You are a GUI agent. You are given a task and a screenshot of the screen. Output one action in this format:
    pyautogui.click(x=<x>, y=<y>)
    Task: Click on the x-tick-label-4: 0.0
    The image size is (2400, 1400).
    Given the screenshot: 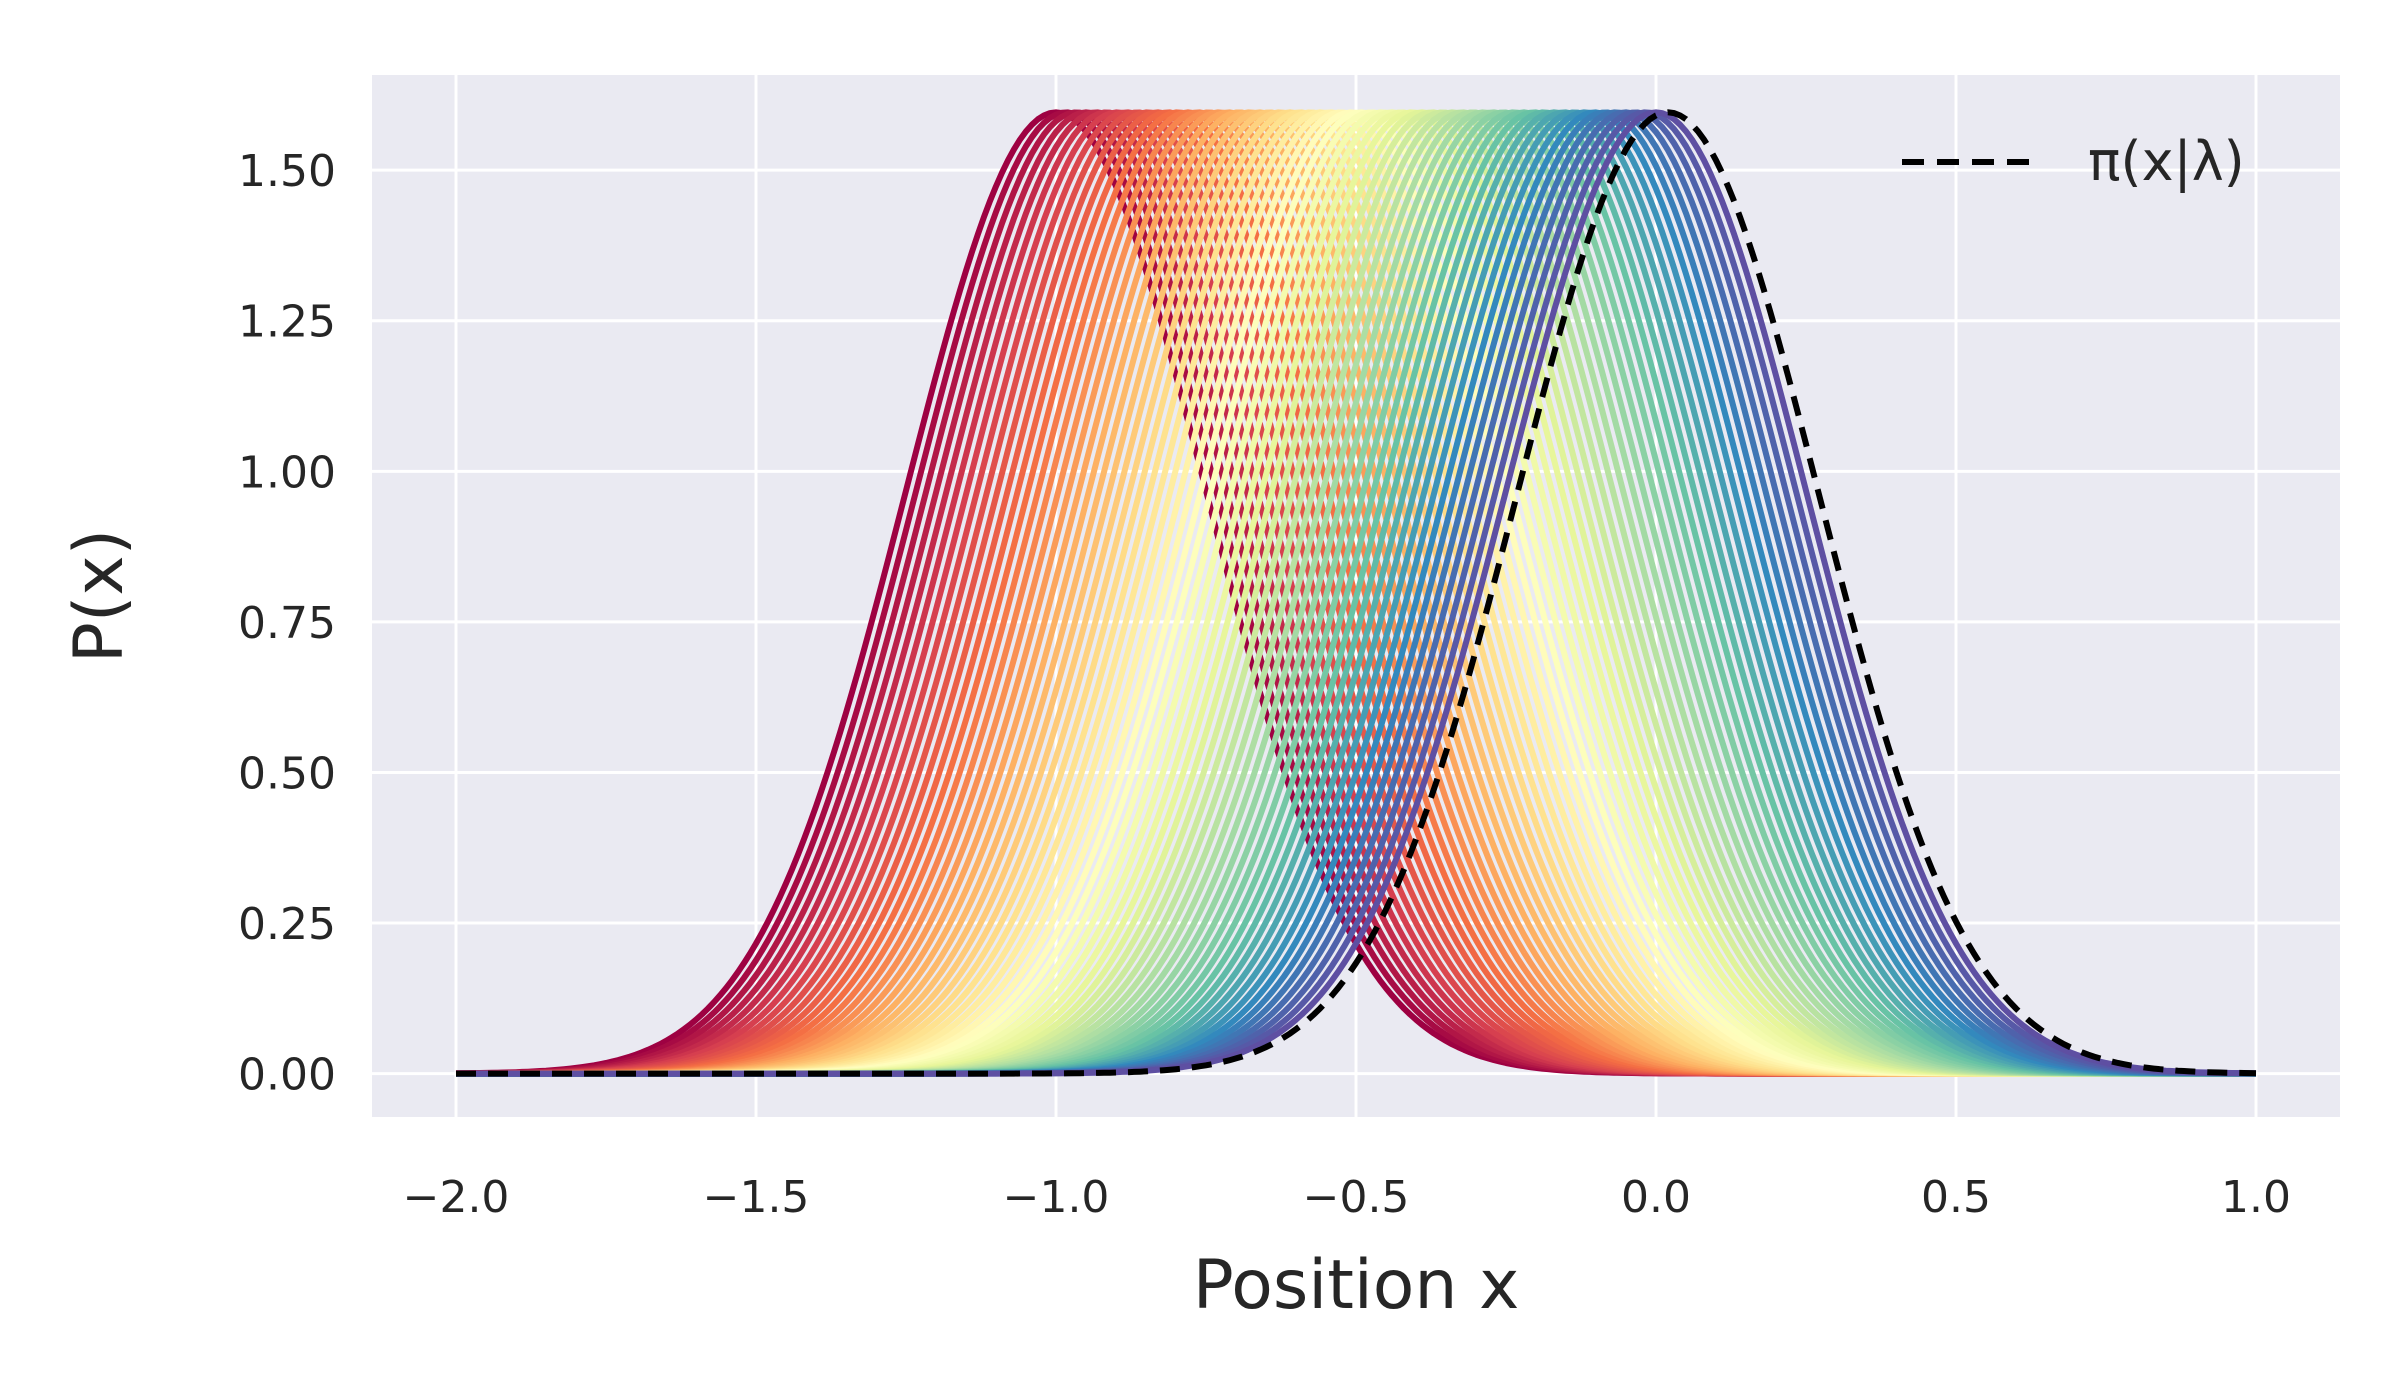 What is the action you would take?
    pyautogui.click(x=1656, y=1197)
    